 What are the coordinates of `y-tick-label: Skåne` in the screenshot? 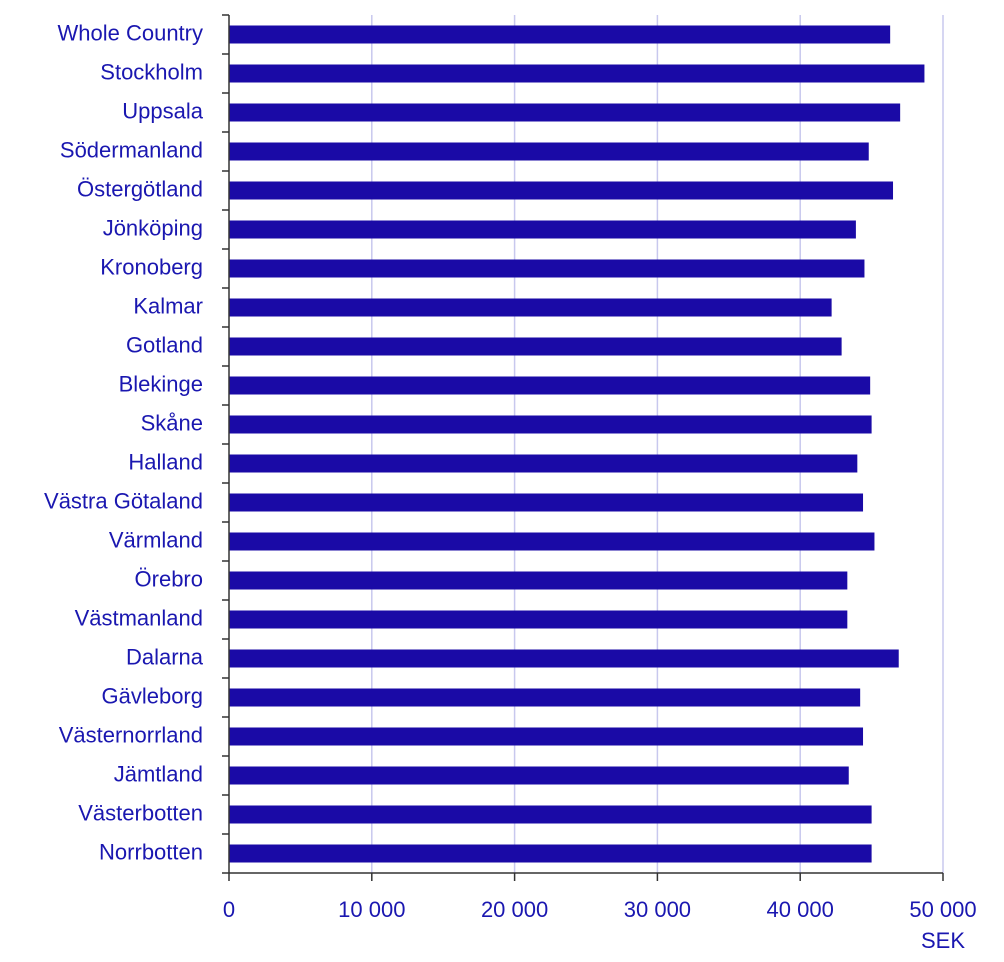 It's located at (172, 422).